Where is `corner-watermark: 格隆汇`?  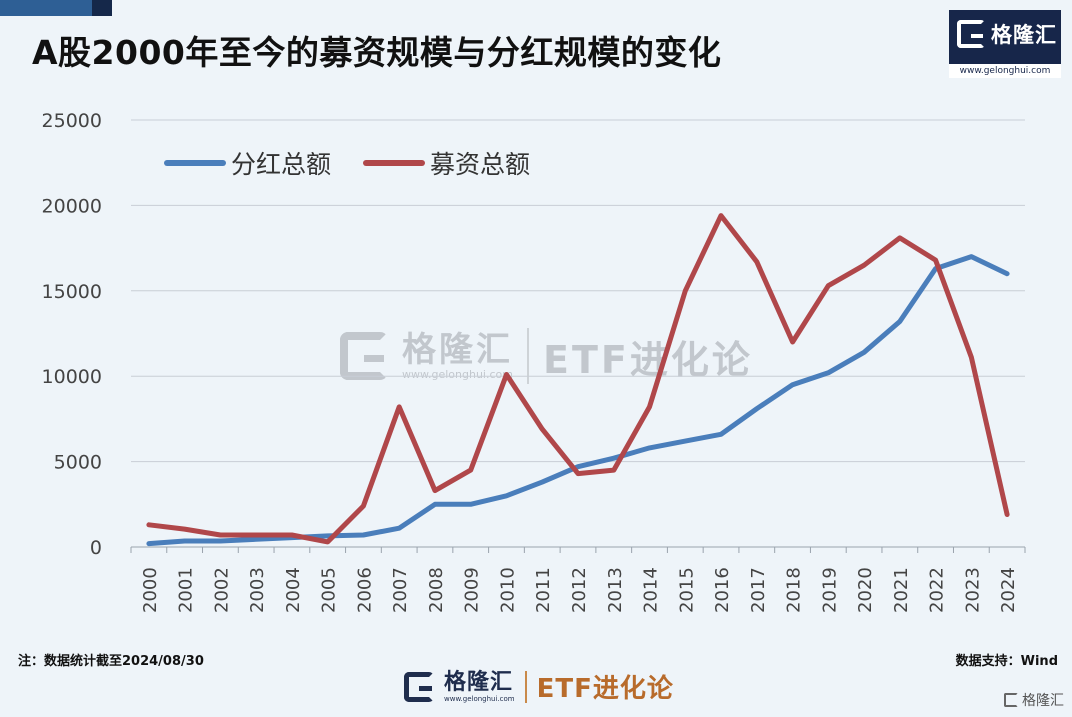 corner-watermark: 格隆汇 is located at coordinates (1034, 700).